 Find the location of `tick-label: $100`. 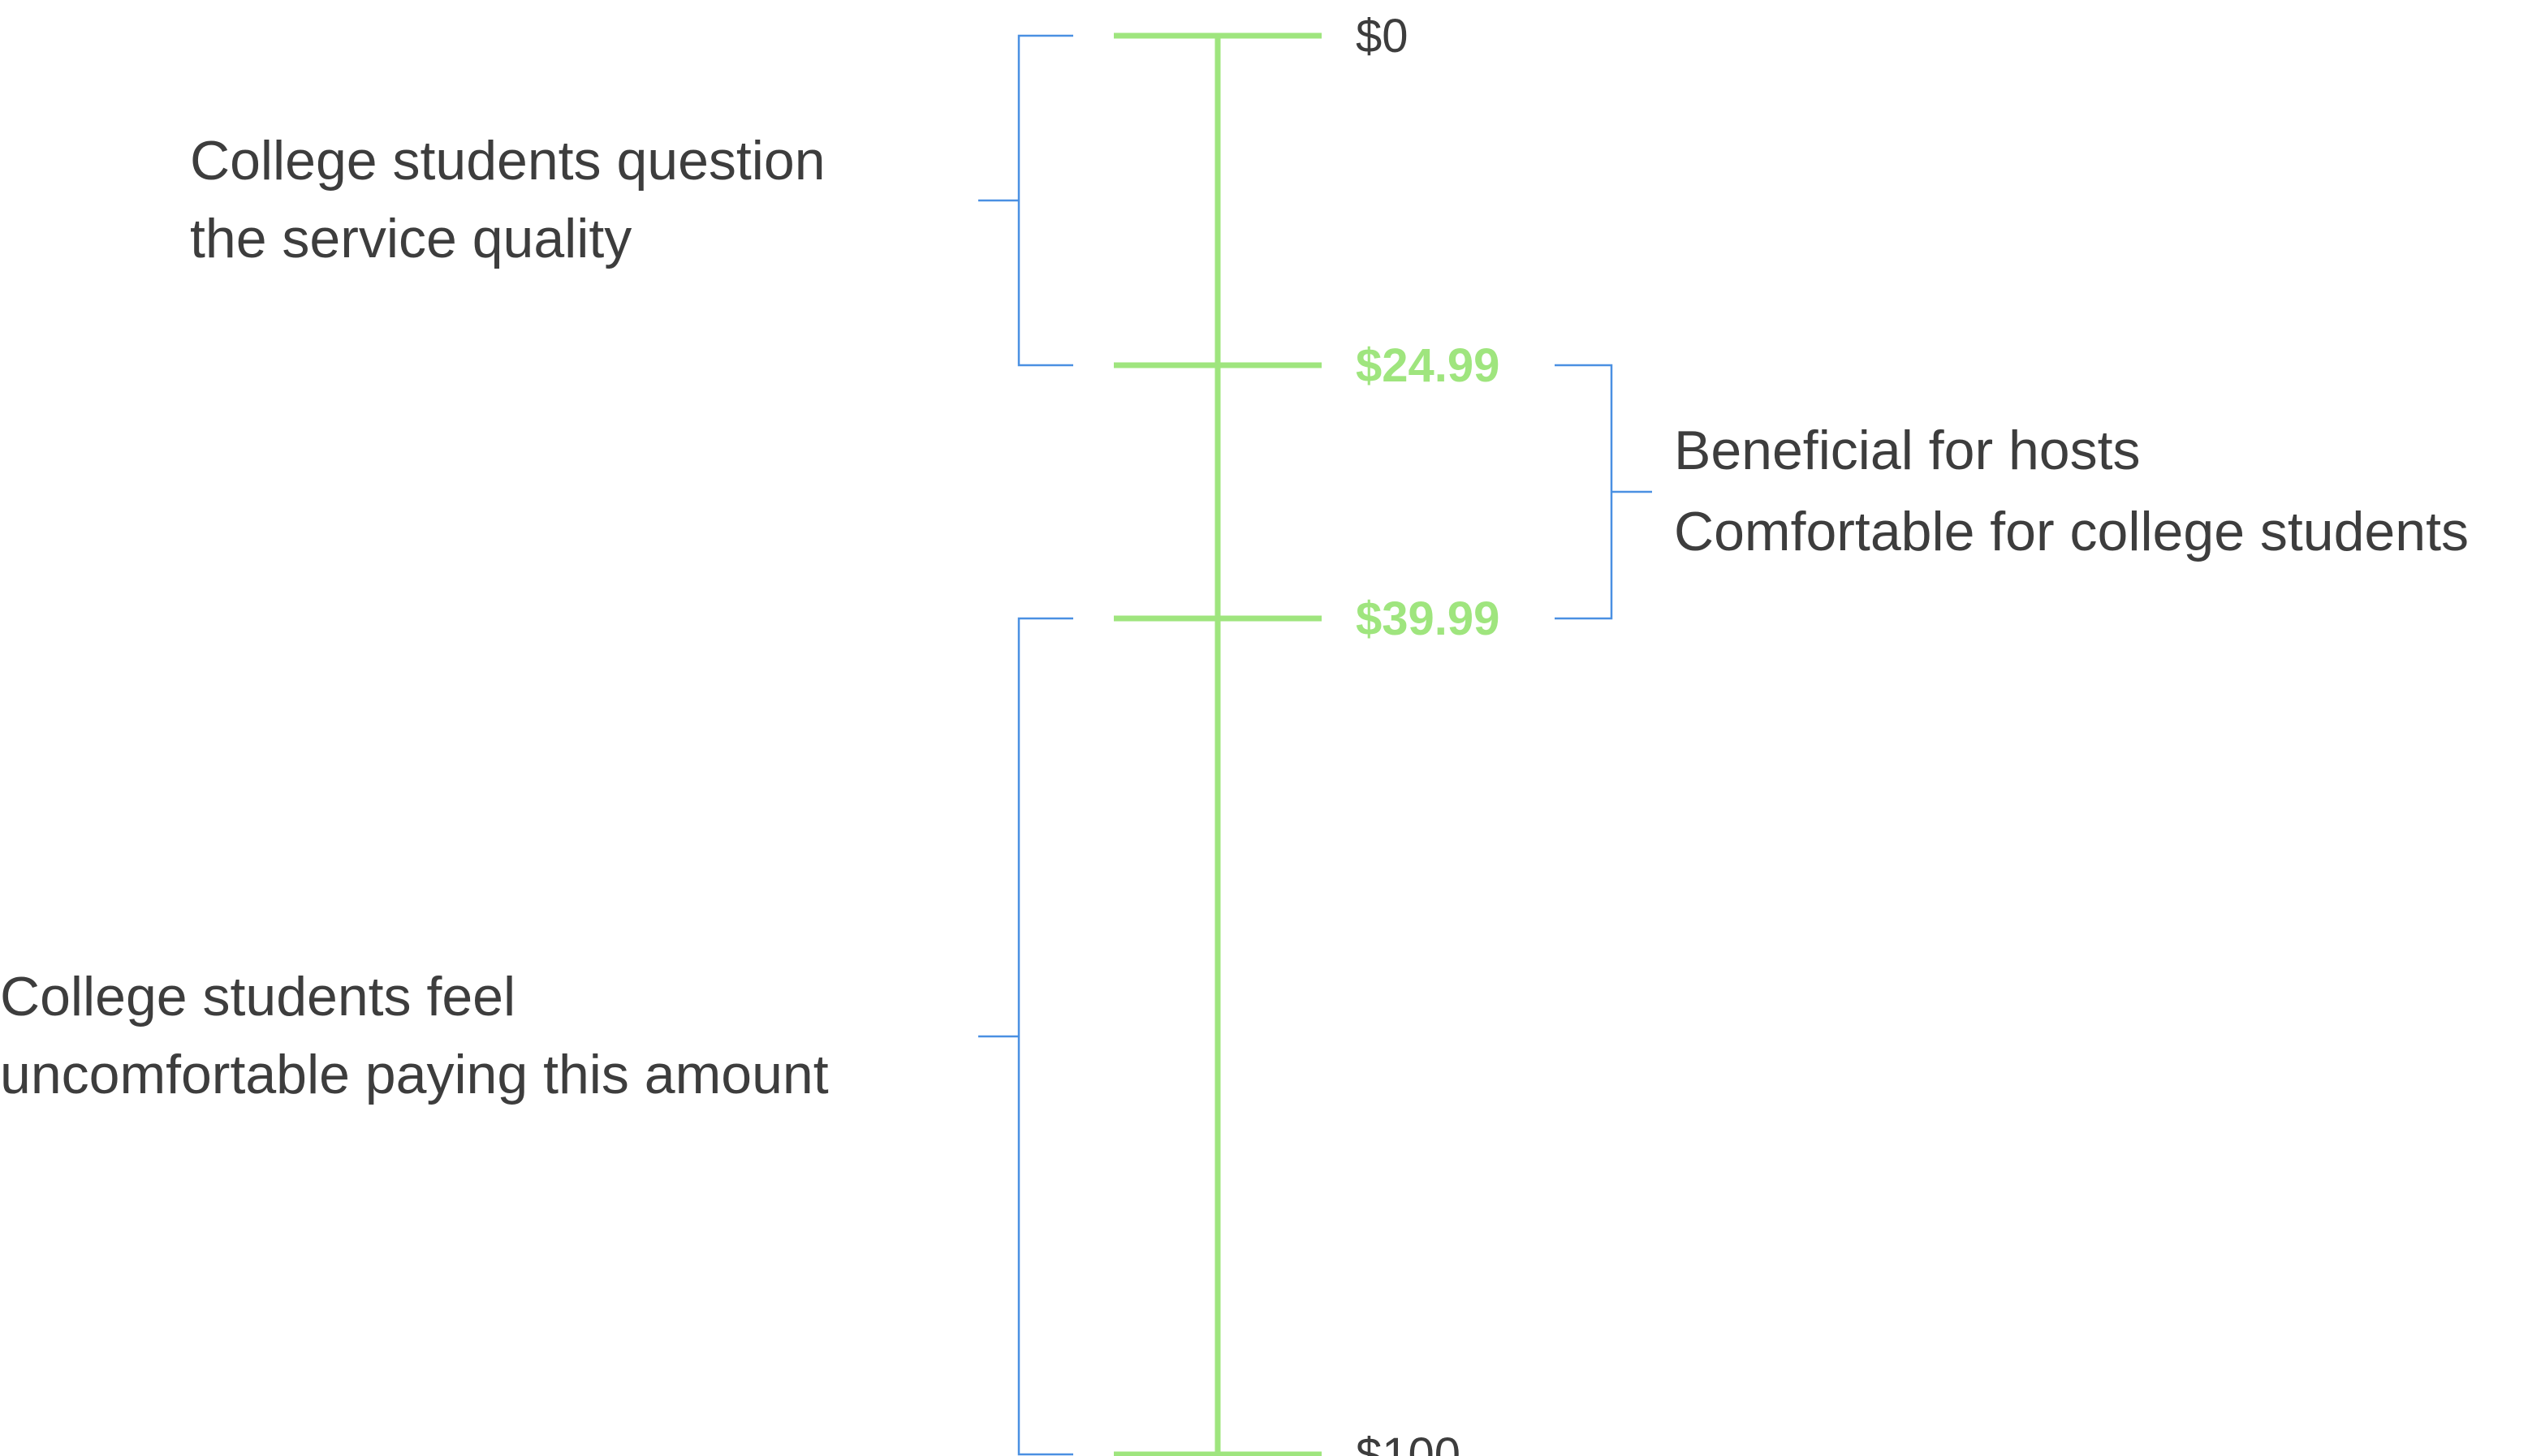

tick-label: $100 is located at coordinates (1408, 1442).